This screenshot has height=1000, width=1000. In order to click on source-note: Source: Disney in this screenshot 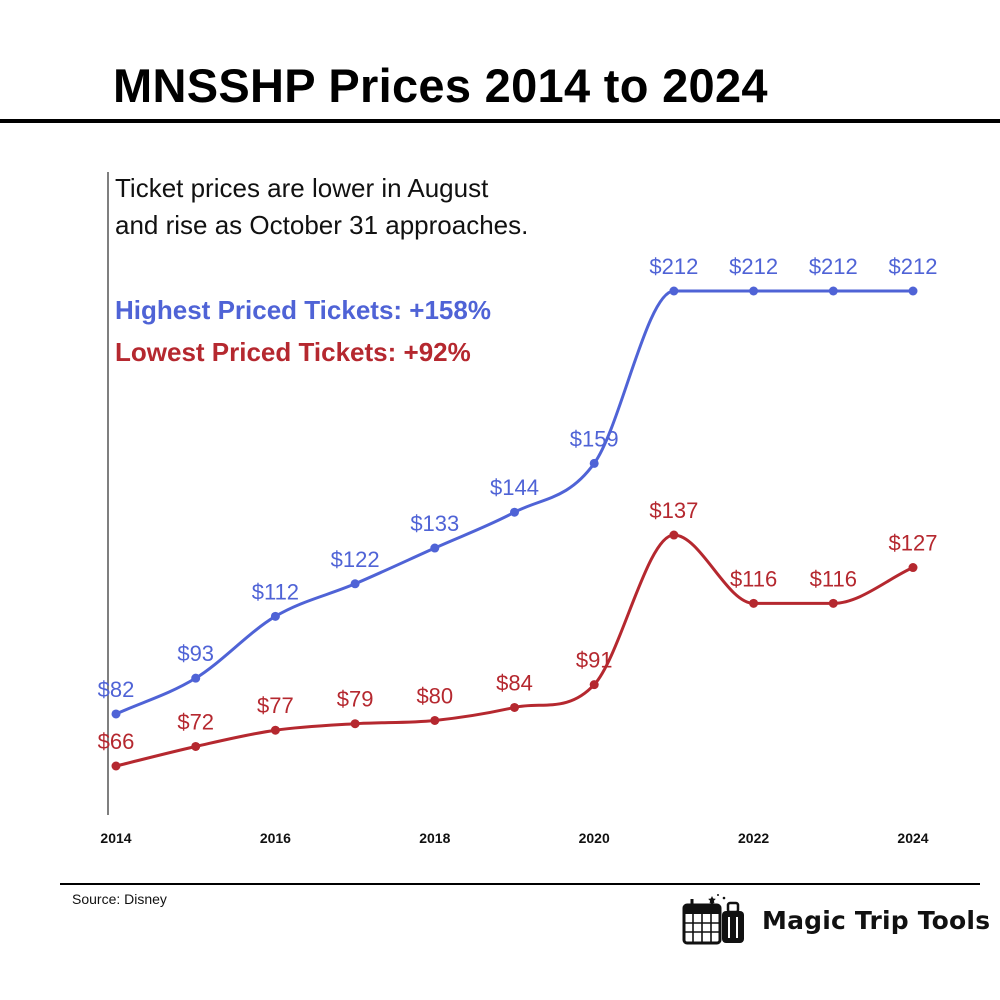, I will do `click(119, 899)`.